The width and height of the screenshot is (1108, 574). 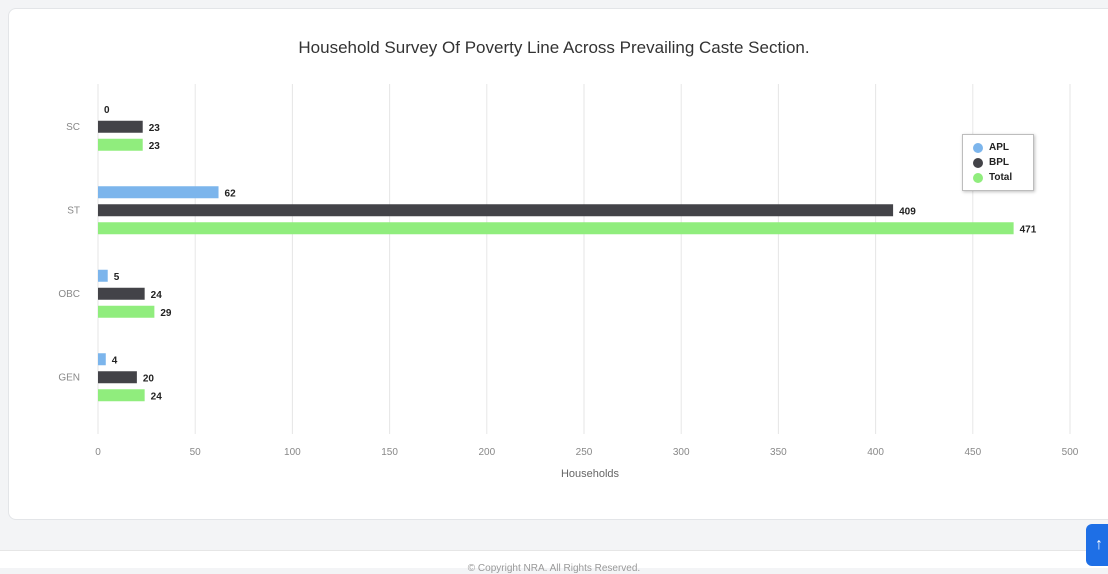 What do you see at coordinates (778, 452) in the screenshot?
I see `x-tick-label-350: 350` at bounding box center [778, 452].